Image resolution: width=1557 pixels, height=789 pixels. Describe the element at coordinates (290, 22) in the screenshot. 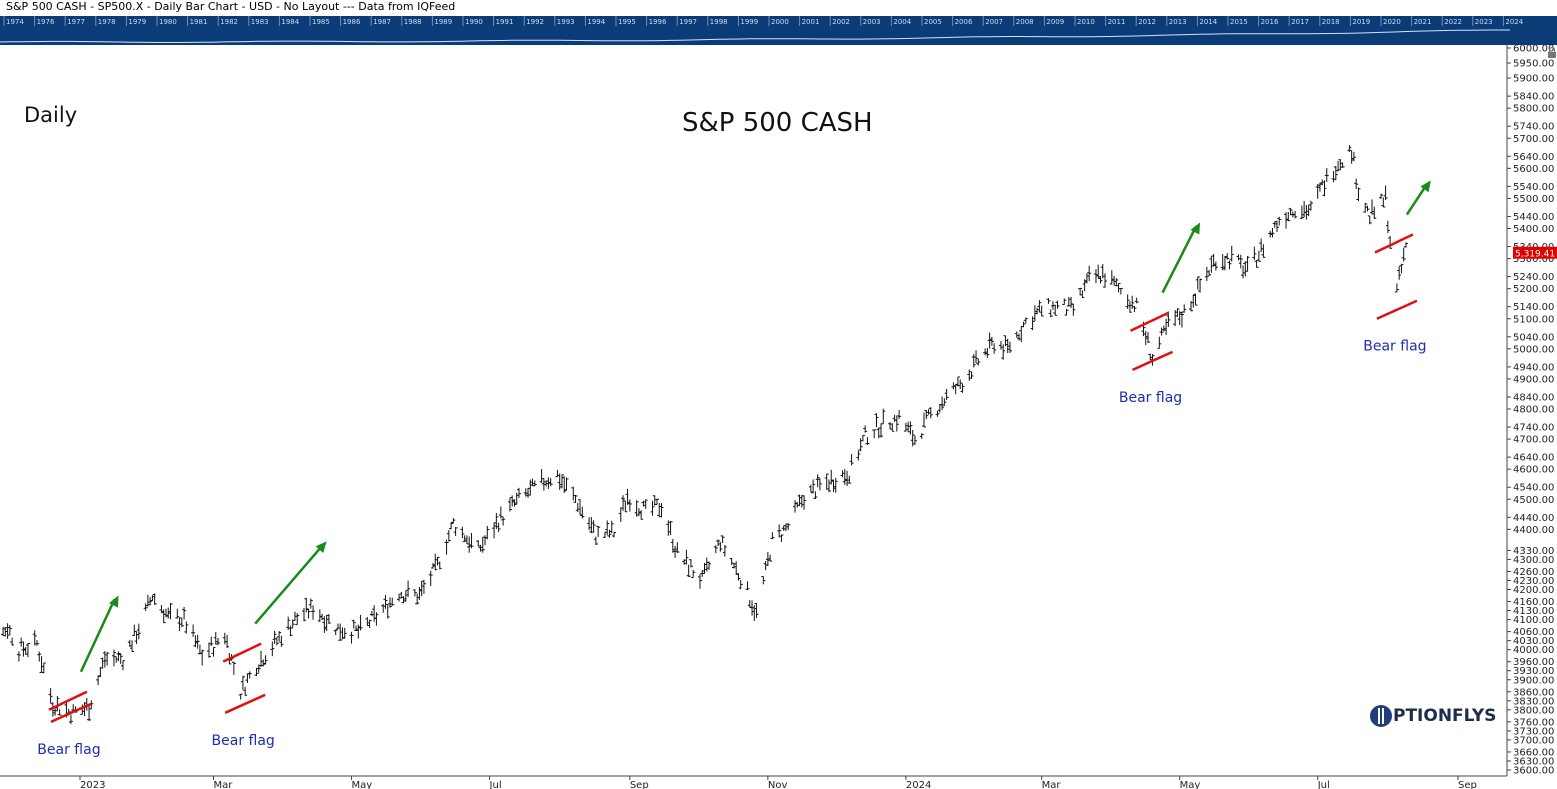

I see `overview-year-label: 1984` at that location.